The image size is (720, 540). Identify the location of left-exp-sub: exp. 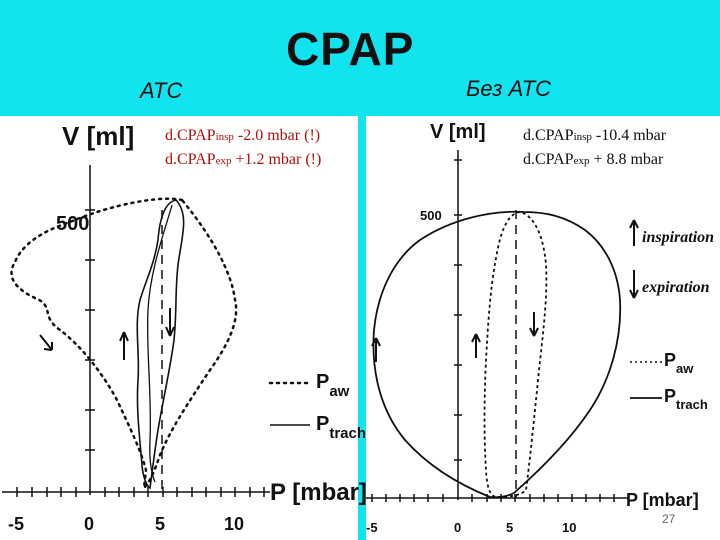
(223, 161).